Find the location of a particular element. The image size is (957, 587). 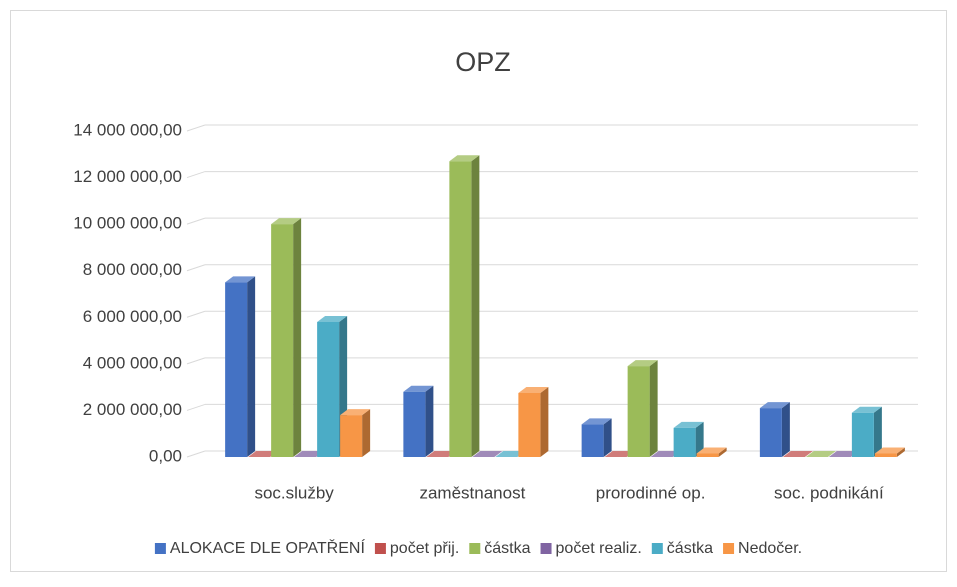

chart-title: OPZ is located at coordinates (483, 62).